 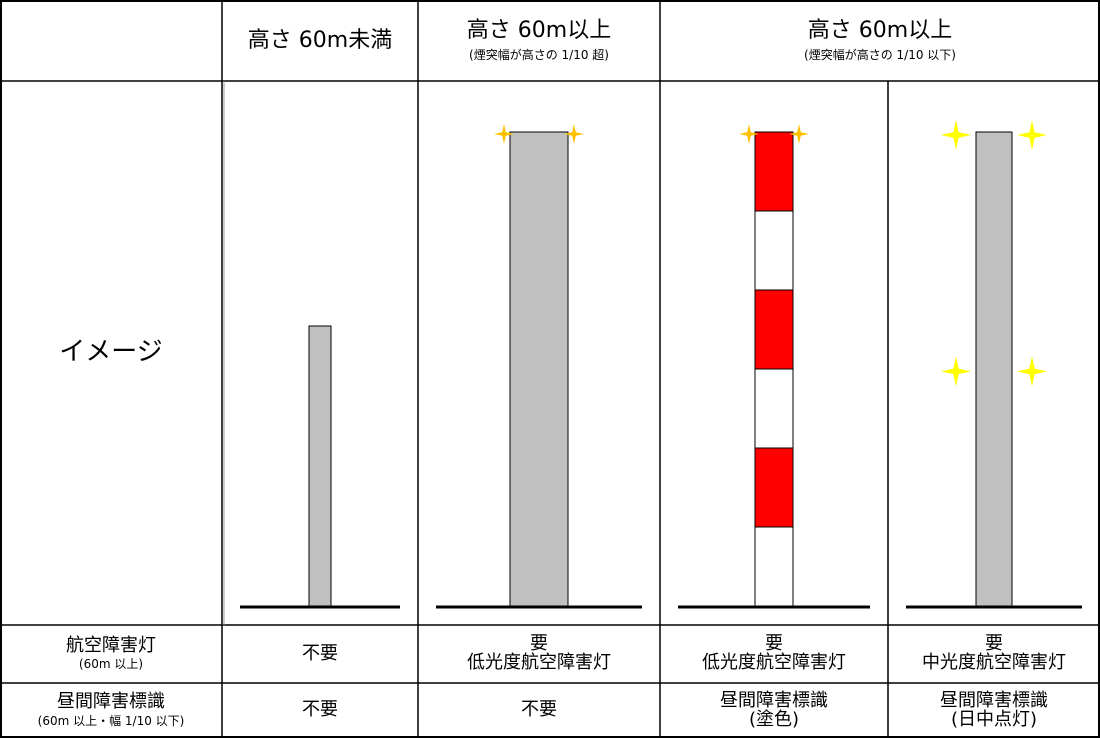 I want to click on aviation-light-value-3: 要 低光度航空障害灯, so click(x=774, y=654).